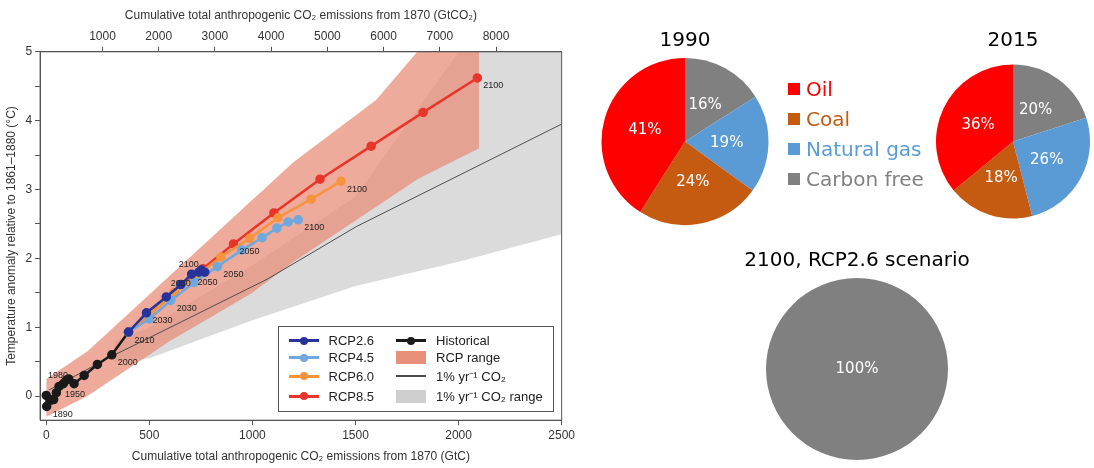  Describe the element at coordinates (468, 358) in the screenshot. I see `legend-label: RCP range` at that location.